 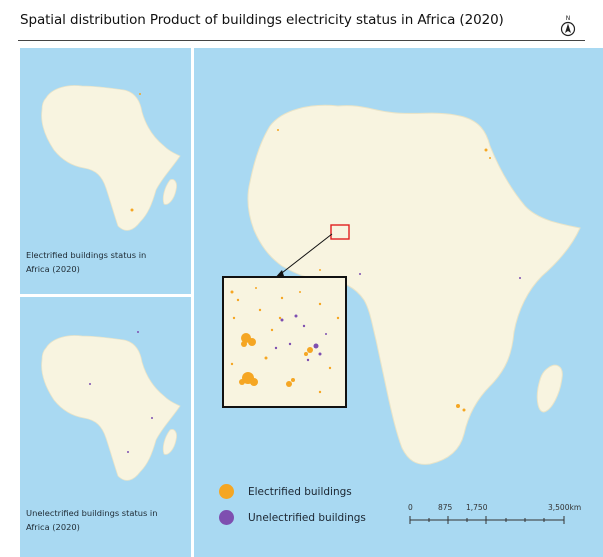 What do you see at coordinates (305, 255) in the screenshot?
I see `callout-arrow` at bounding box center [305, 255].